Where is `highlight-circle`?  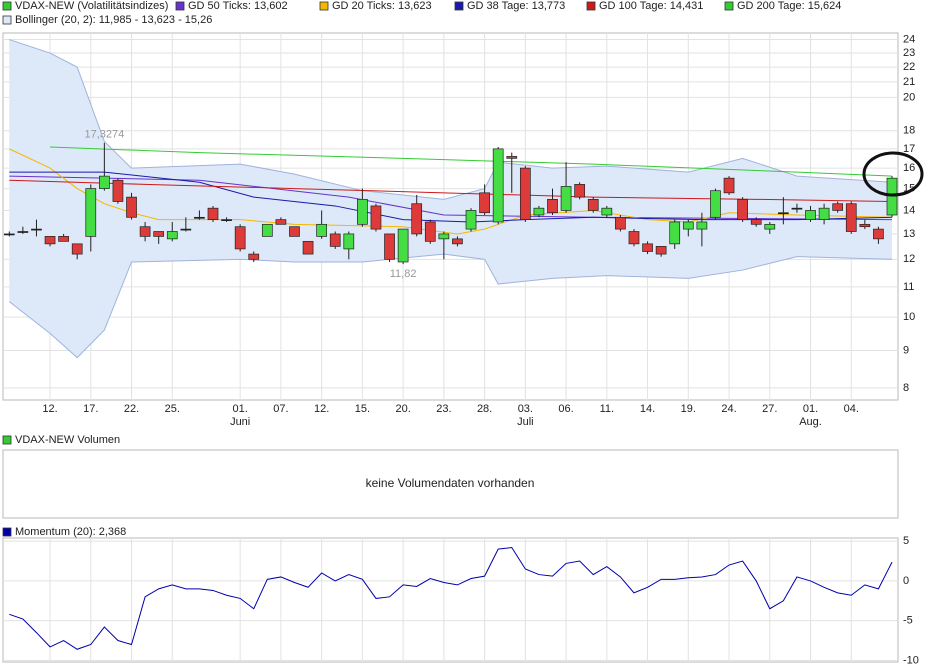
highlight-circle is located at coordinates (893, 174).